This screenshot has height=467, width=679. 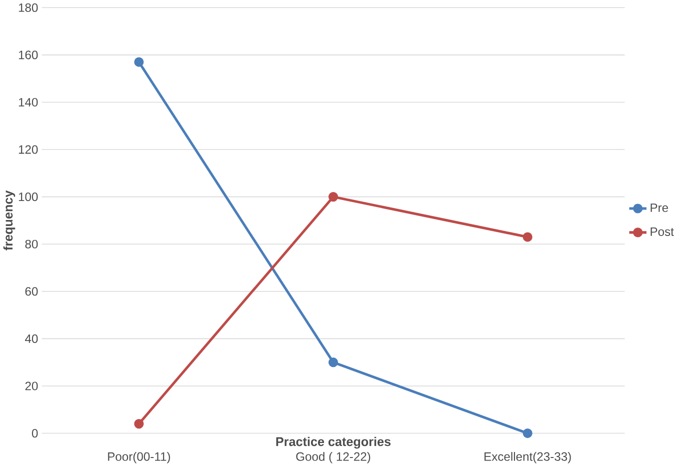 I want to click on y-tick-label: 120, so click(x=28, y=149).